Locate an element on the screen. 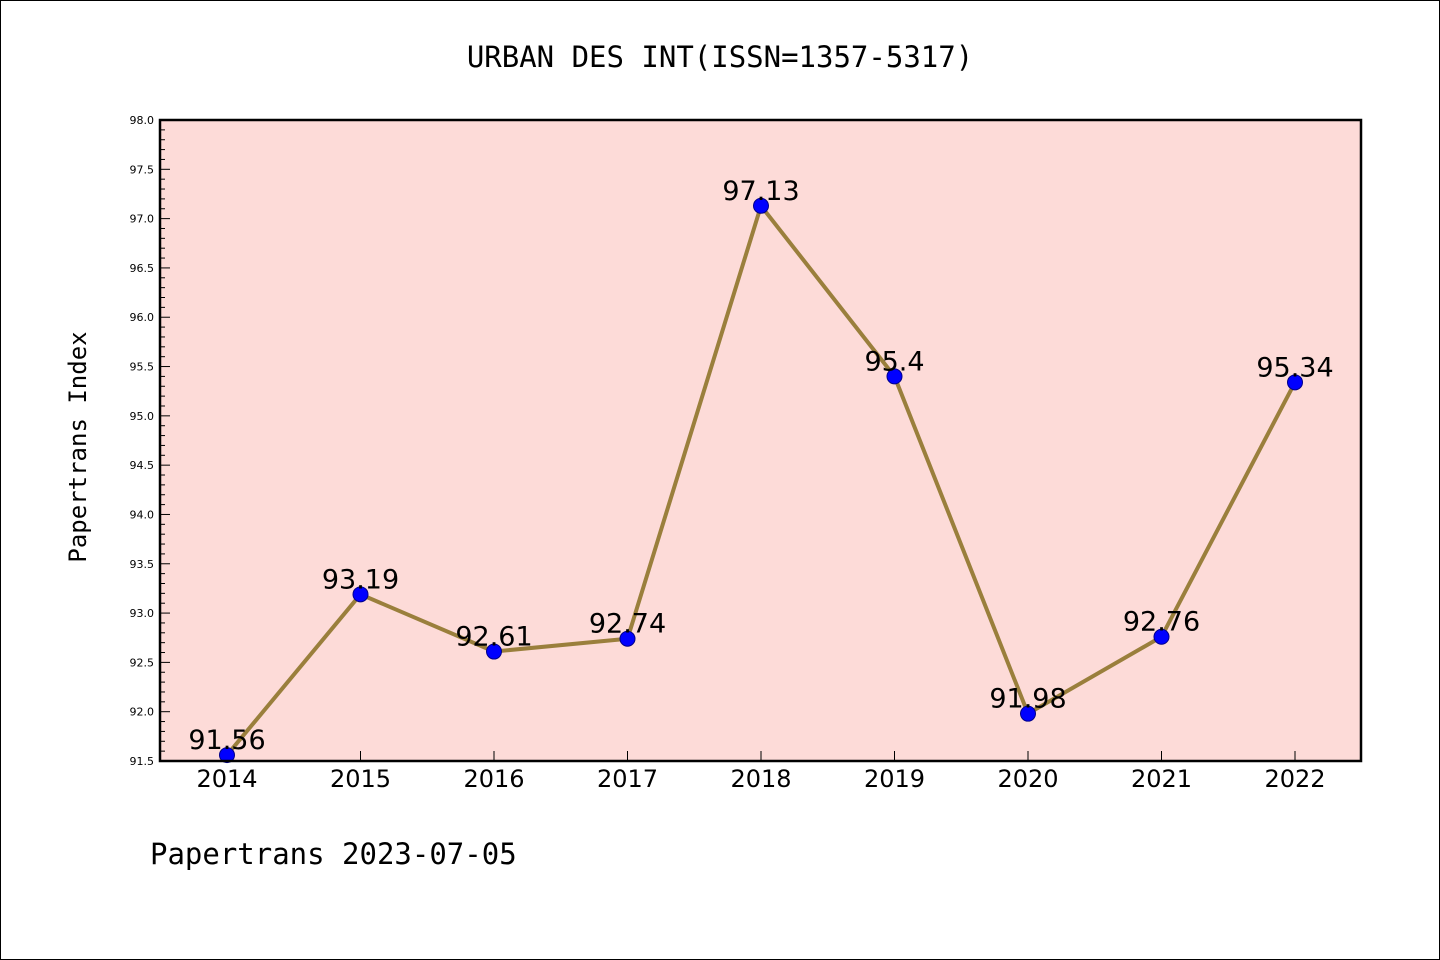 This screenshot has height=960, width=1440. y-tick-label: 97.5 is located at coordinates (142, 169).